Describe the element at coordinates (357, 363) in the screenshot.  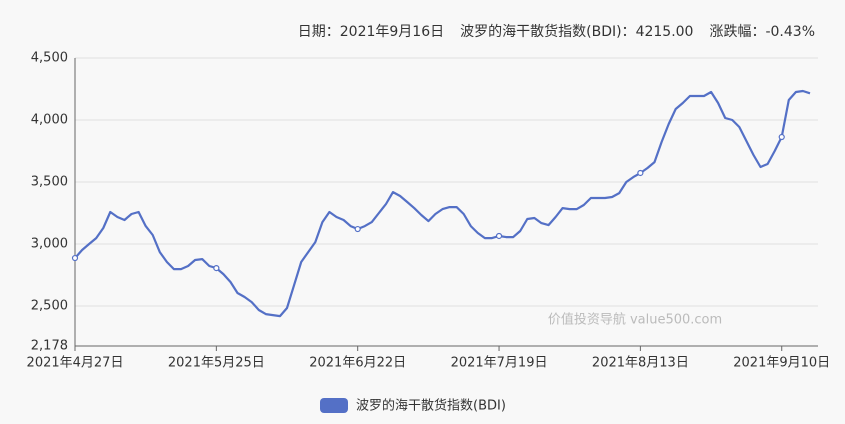
I see `x-tick-label: 2021年6月22日` at that location.